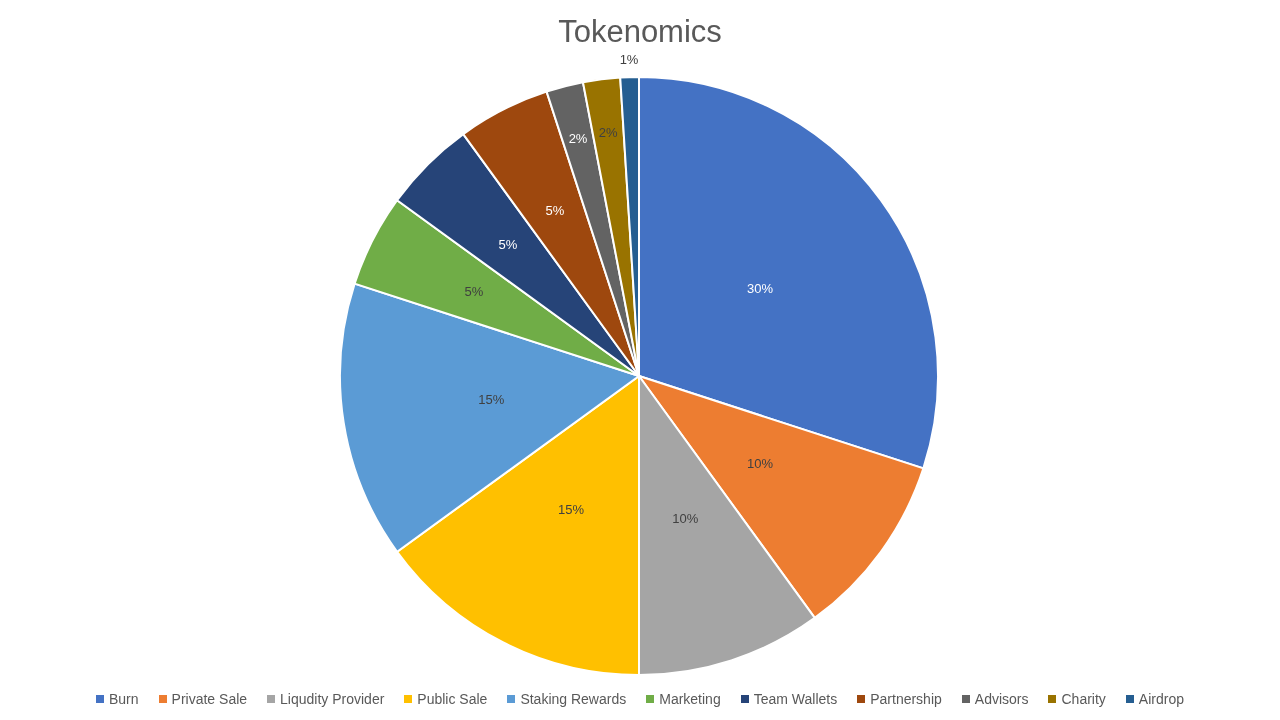 This screenshot has height=720, width=1280. What do you see at coordinates (795, 699) in the screenshot?
I see `legend-label: Team Wallets` at bounding box center [795, 699].